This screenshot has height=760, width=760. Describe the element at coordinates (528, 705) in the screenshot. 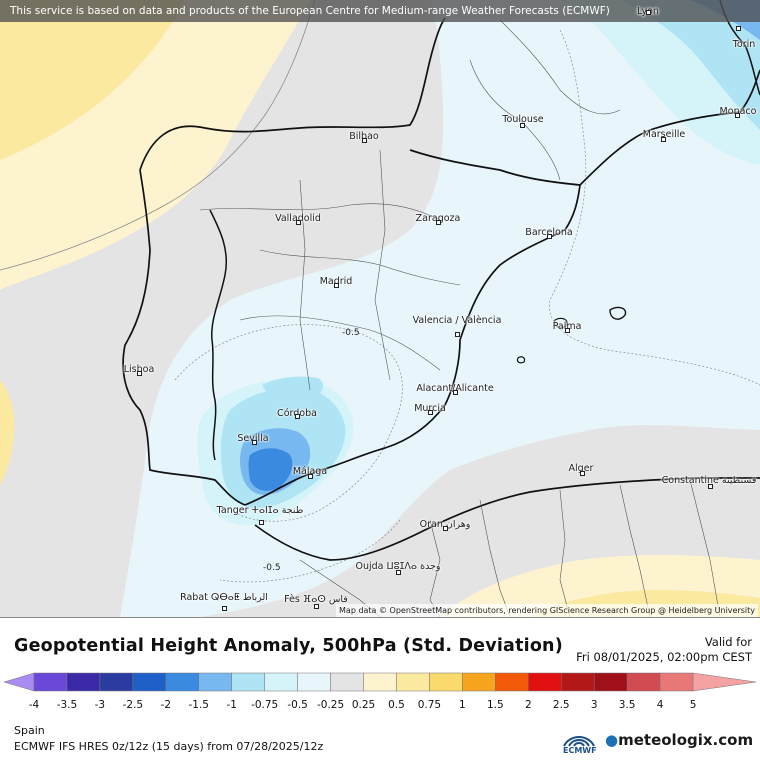

I see `legend-tick-label: 2` at that location.